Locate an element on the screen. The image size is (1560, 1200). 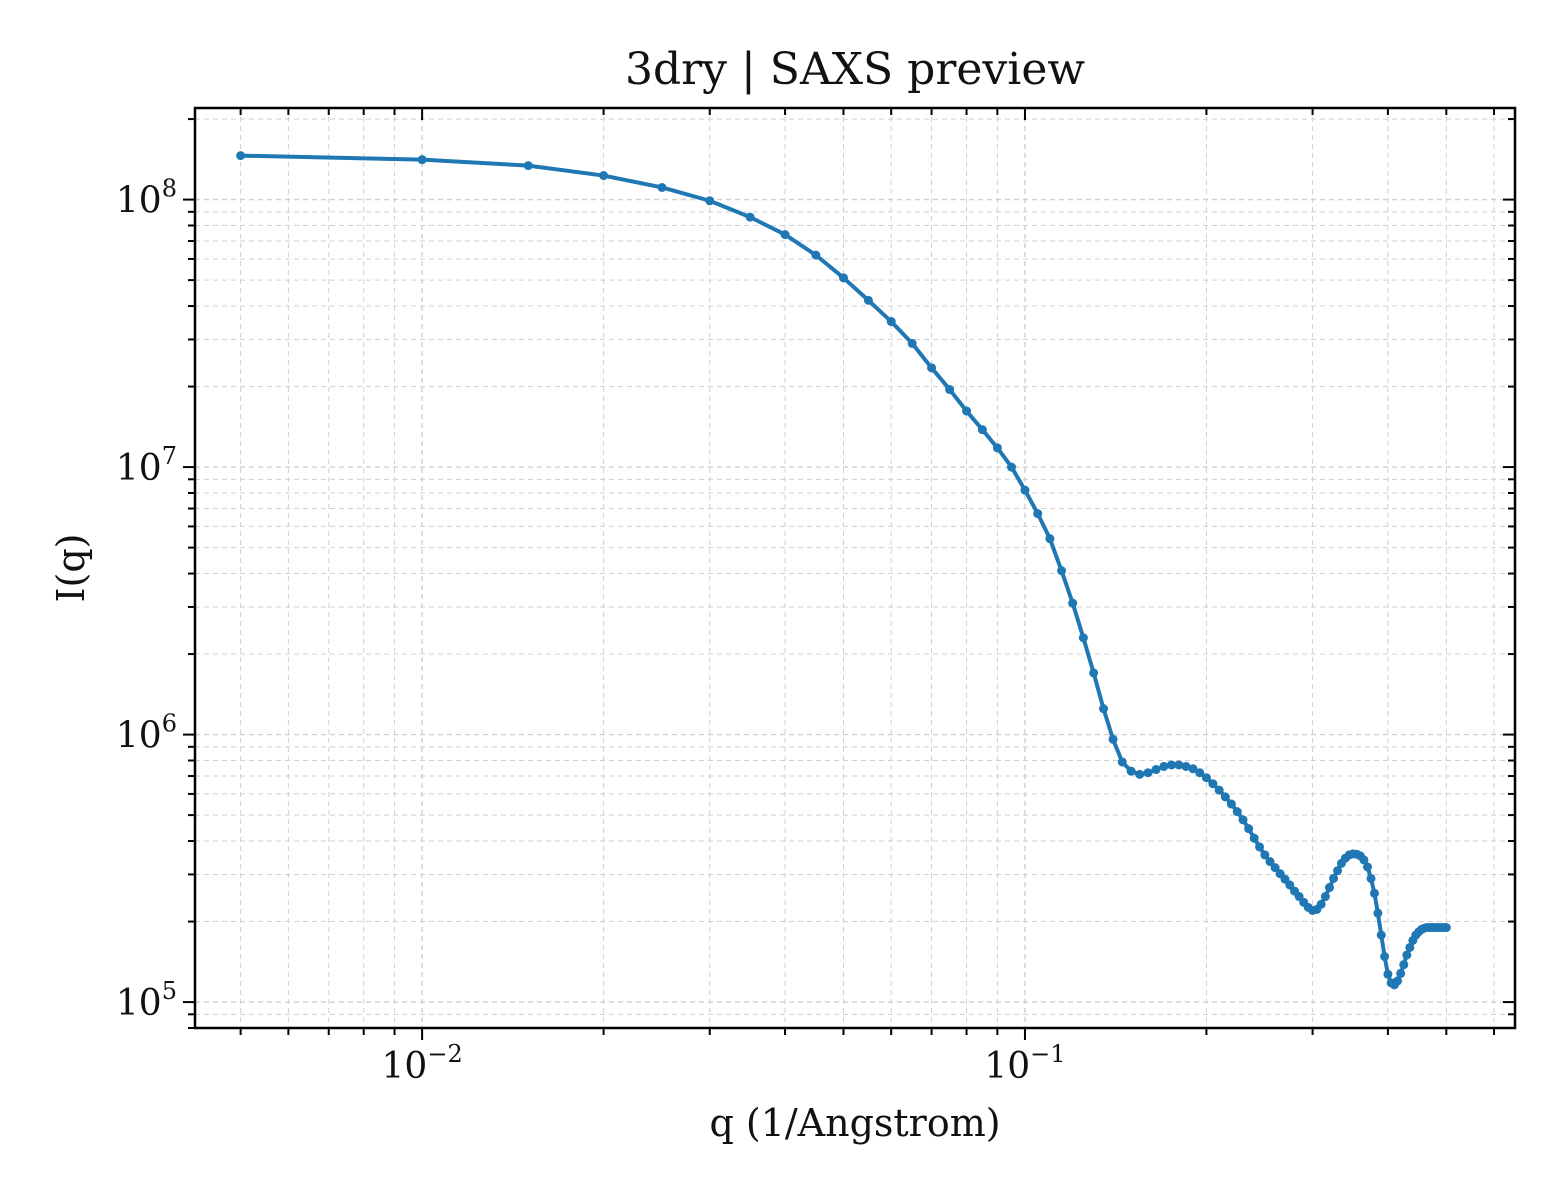
y-tick-label: 10⁵ is located at coordinates (146, 1000).